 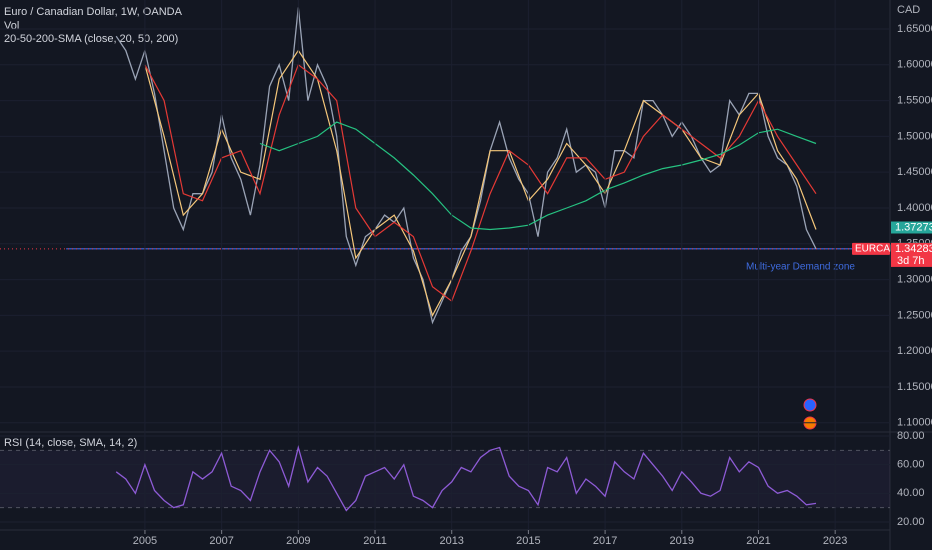 I want to click on x-tick-label: 2009, so click(x=298, y=541).